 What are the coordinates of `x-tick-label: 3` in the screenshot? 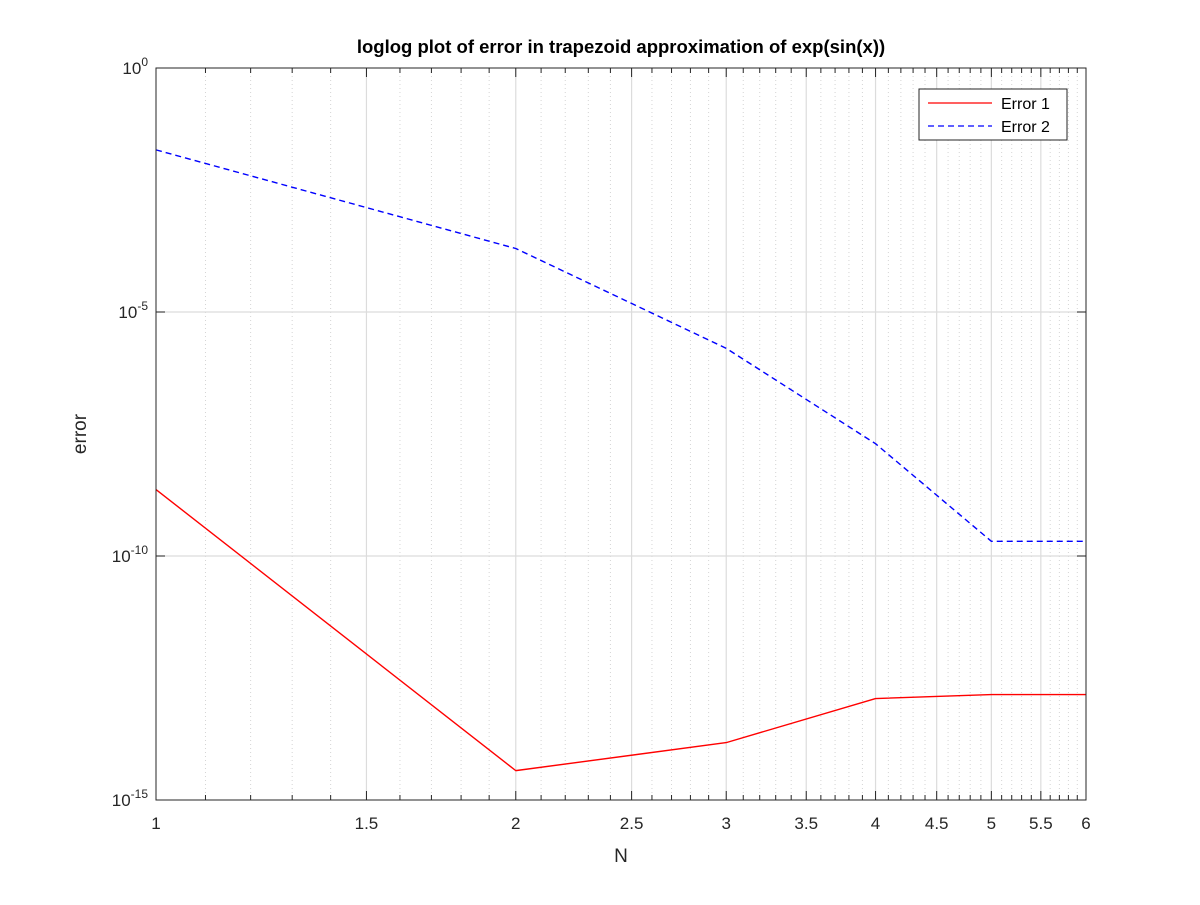 It's located at (725, 823).